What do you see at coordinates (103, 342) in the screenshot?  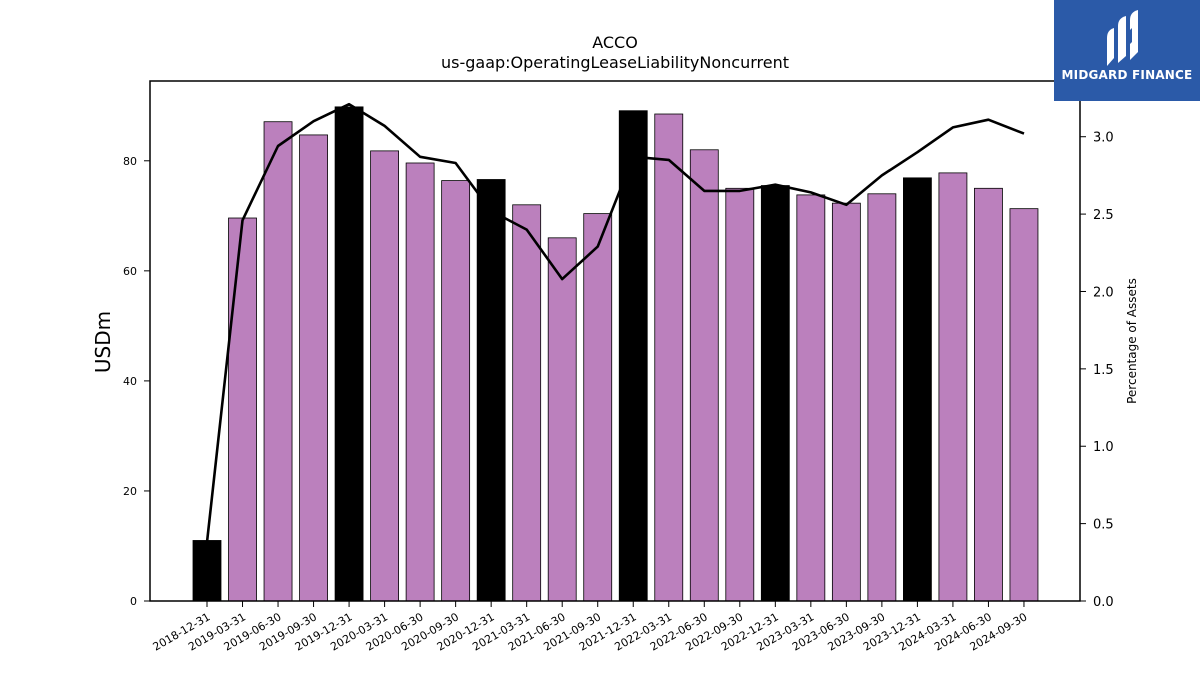 I see `y-axis-label: USDm` at bounding box center [103, 342].